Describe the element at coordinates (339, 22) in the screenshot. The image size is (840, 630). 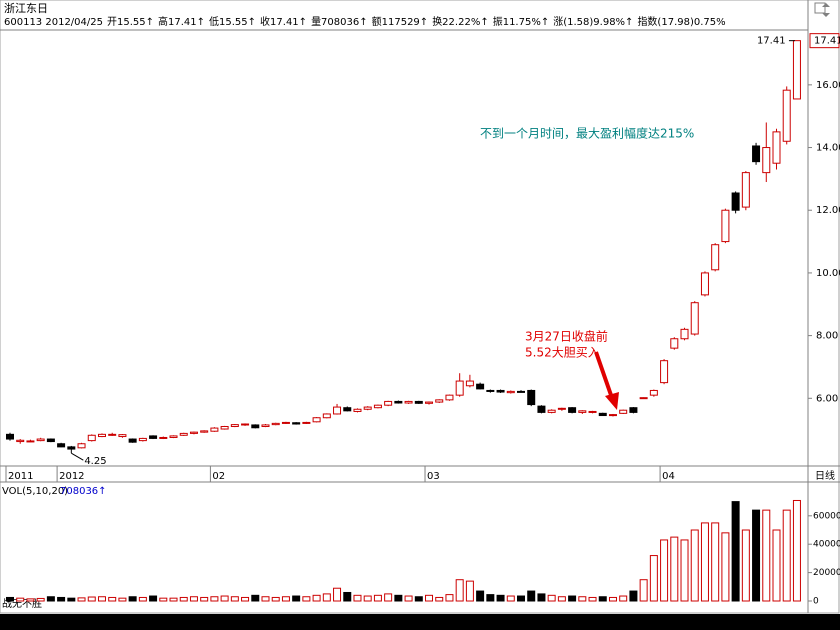
I see `header-field: 量708036↑` at that location.